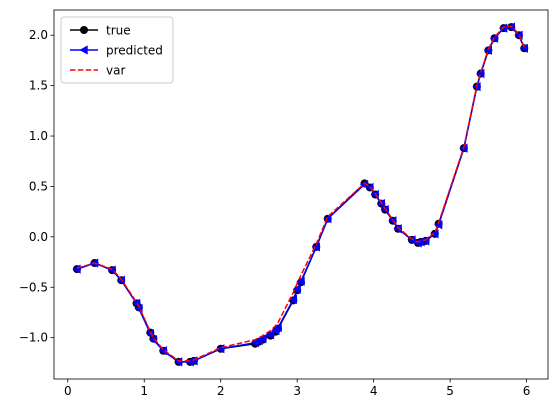 The height and width of the screenshot is (413, 559). I want to click on x-tick-label: 4, so click(374, 391).